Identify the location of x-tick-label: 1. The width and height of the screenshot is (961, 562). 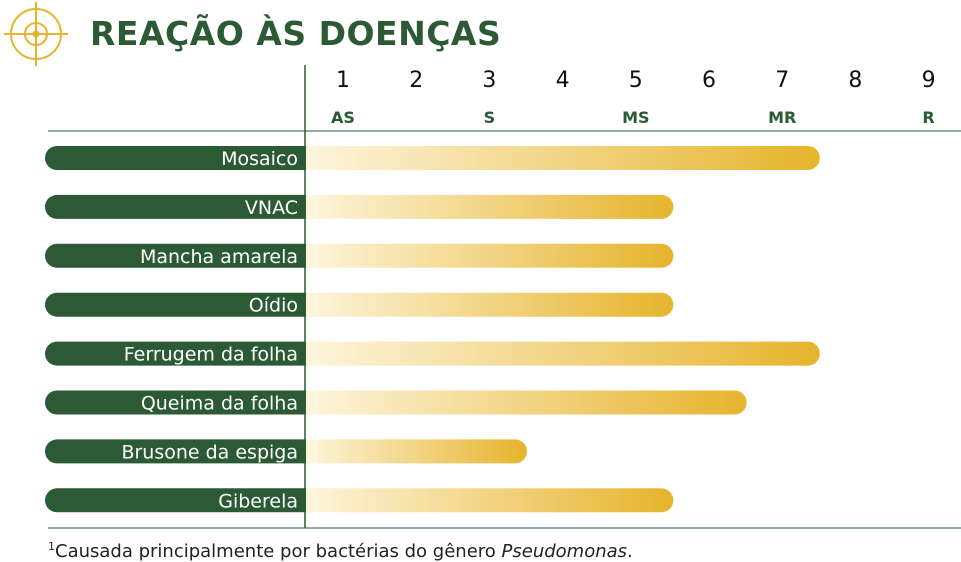
(343, 80).